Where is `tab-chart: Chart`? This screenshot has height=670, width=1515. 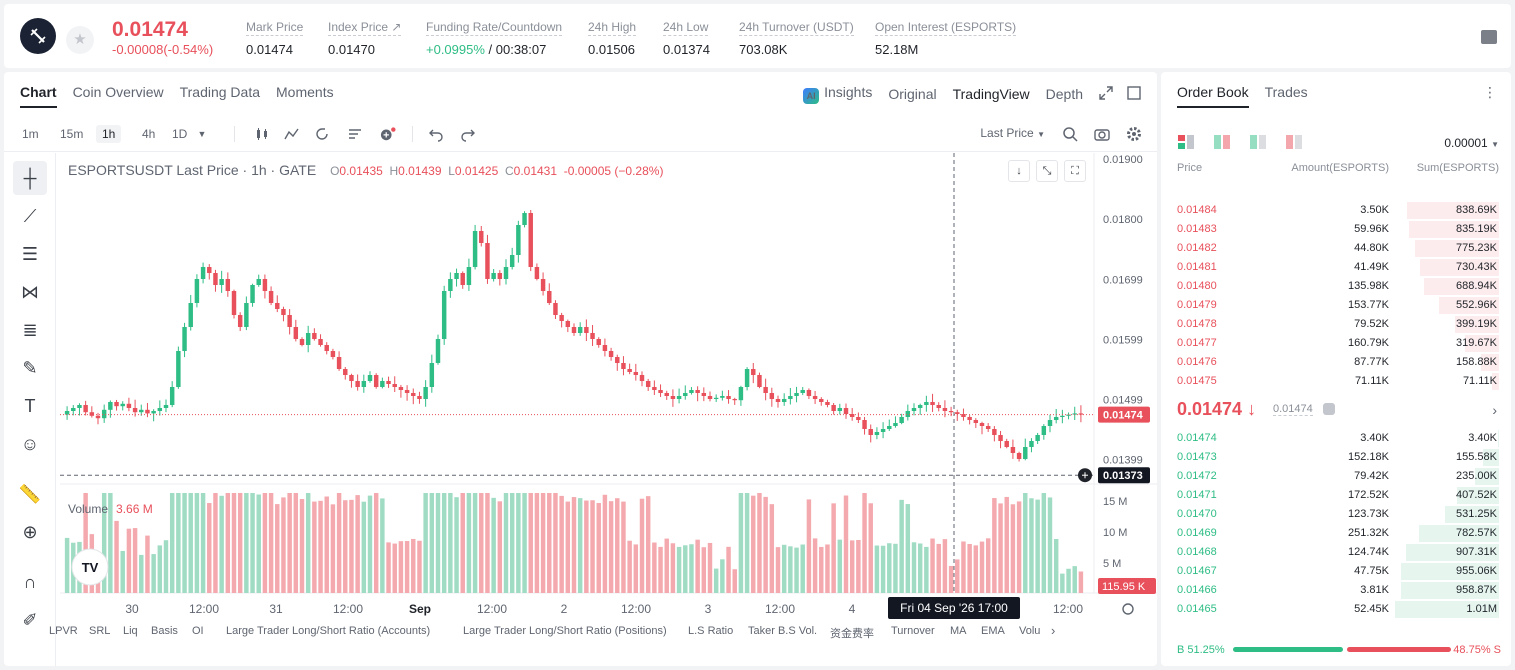 tab-chart: Chart is located at coordinates (38, 96).